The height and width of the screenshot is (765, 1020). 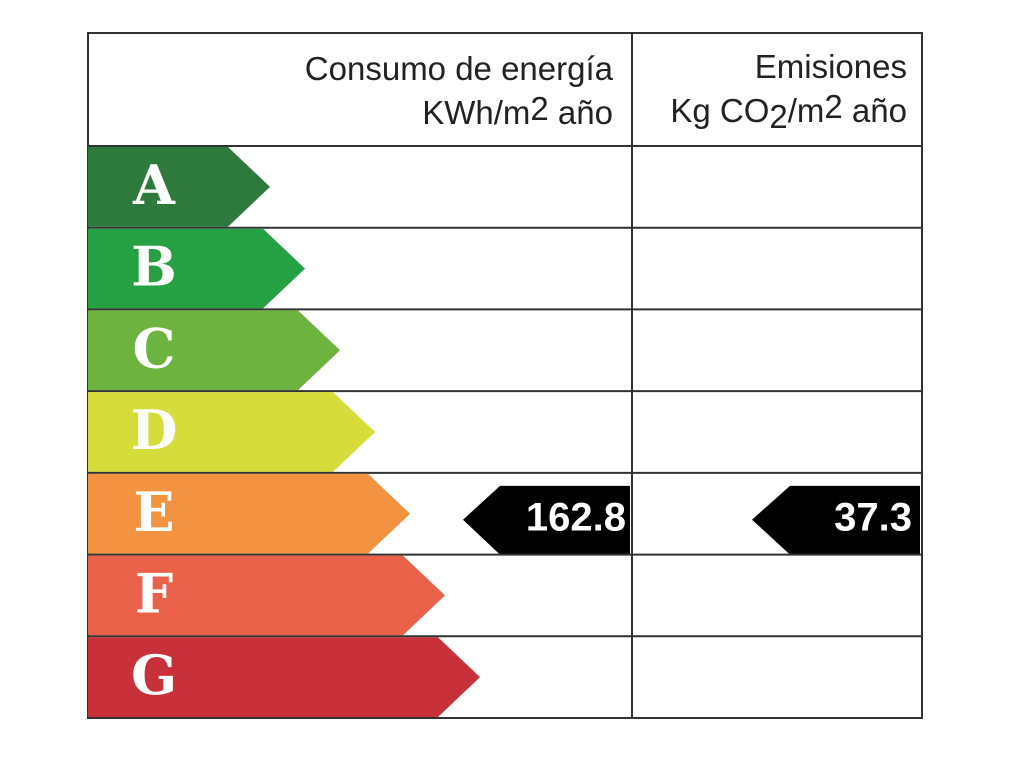 What do you see at coordinates (831, 66) in the screenshot?
I see `emissions-title: Emisiones` at bounding box center [831, 66].